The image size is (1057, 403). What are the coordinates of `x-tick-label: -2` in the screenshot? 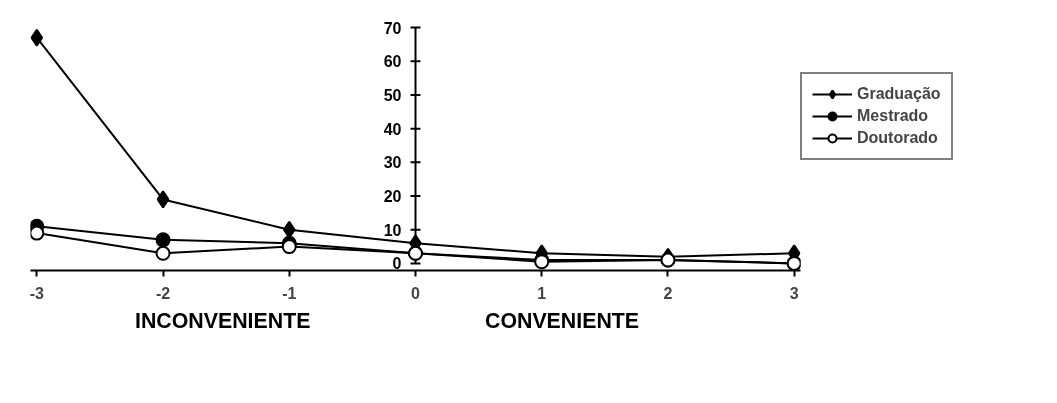 It's located at (163, 293).